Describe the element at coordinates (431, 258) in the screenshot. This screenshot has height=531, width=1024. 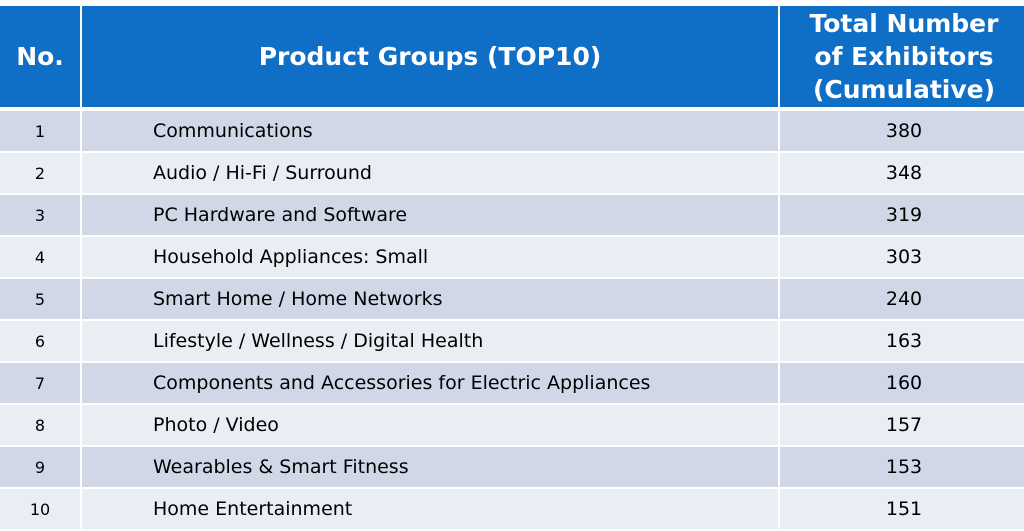
I see `row-product-group: Household Appliances: Small` at that location.